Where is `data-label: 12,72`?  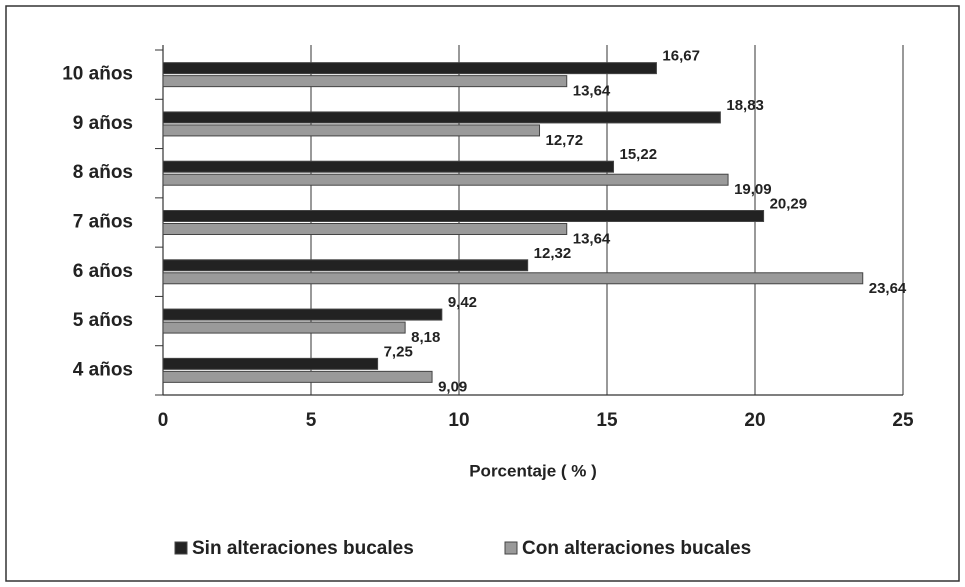
data-label: 12,72 is located at coordinates (565, 140).